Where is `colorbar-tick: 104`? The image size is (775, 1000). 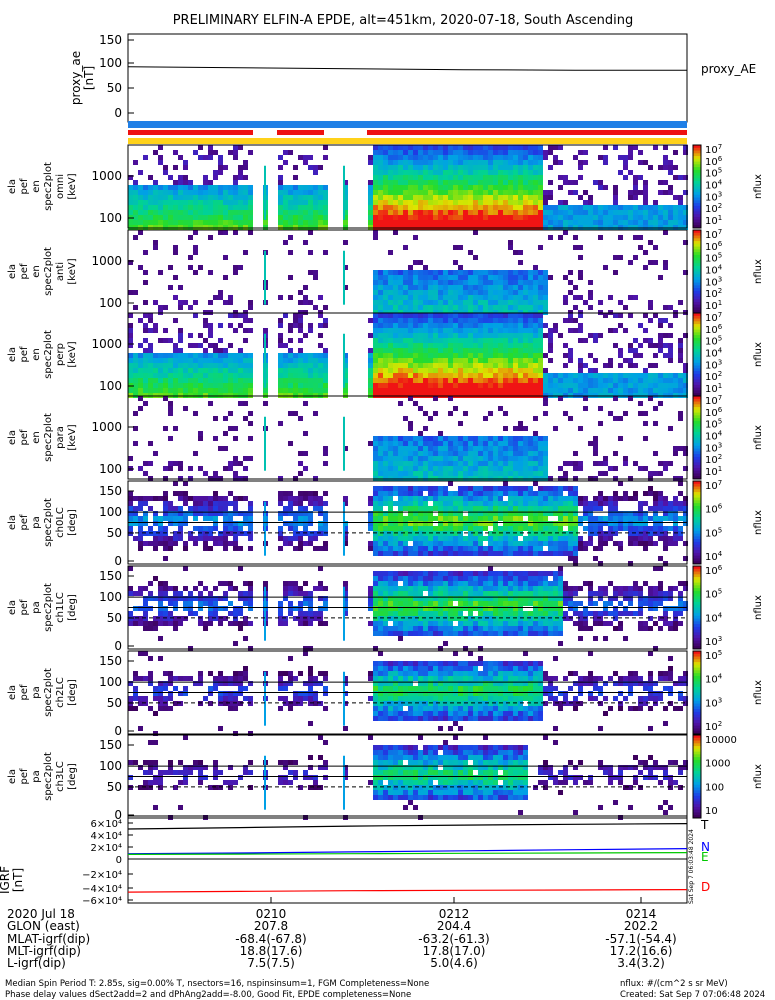 colorbar-tick: 104 is located at coordinates (714, 556).